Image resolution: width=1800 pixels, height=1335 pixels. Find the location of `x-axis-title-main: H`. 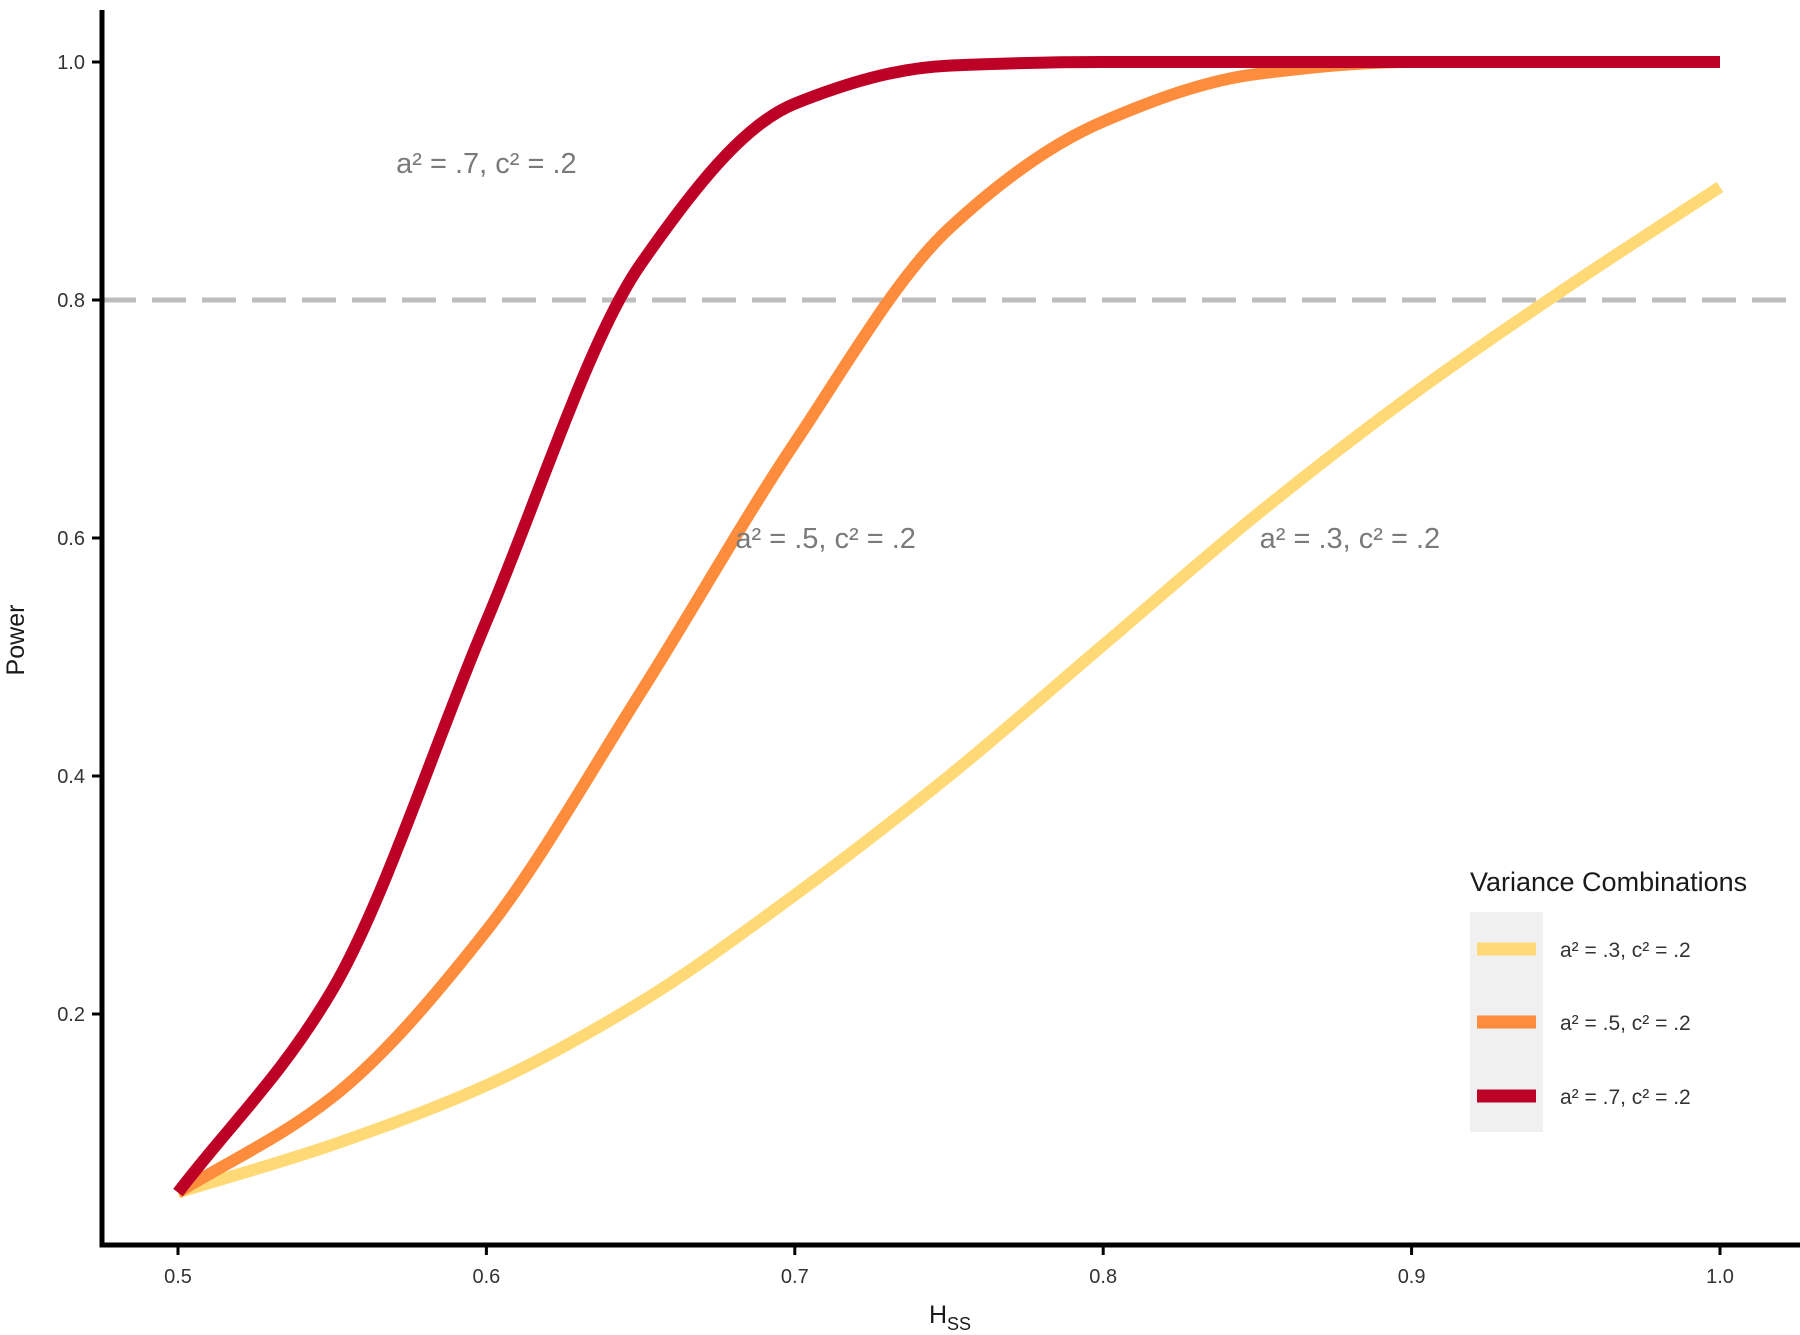

x-axis-title-main: H is located at coordinates (938, 1315).